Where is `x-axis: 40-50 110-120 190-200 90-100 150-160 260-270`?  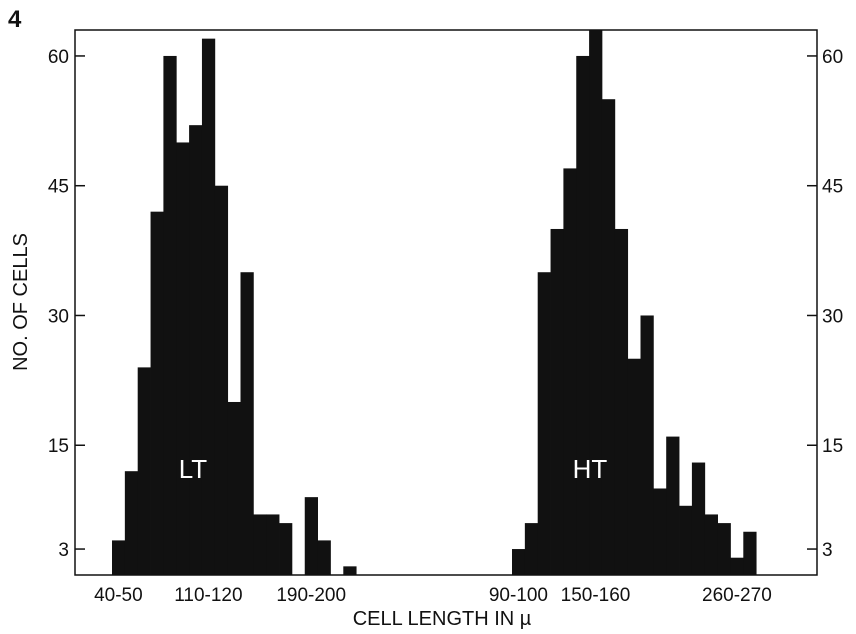 x-axis: 40-50 110-120 190-200 90-100 150-160 260-270 is located at coordinates (433, 595).